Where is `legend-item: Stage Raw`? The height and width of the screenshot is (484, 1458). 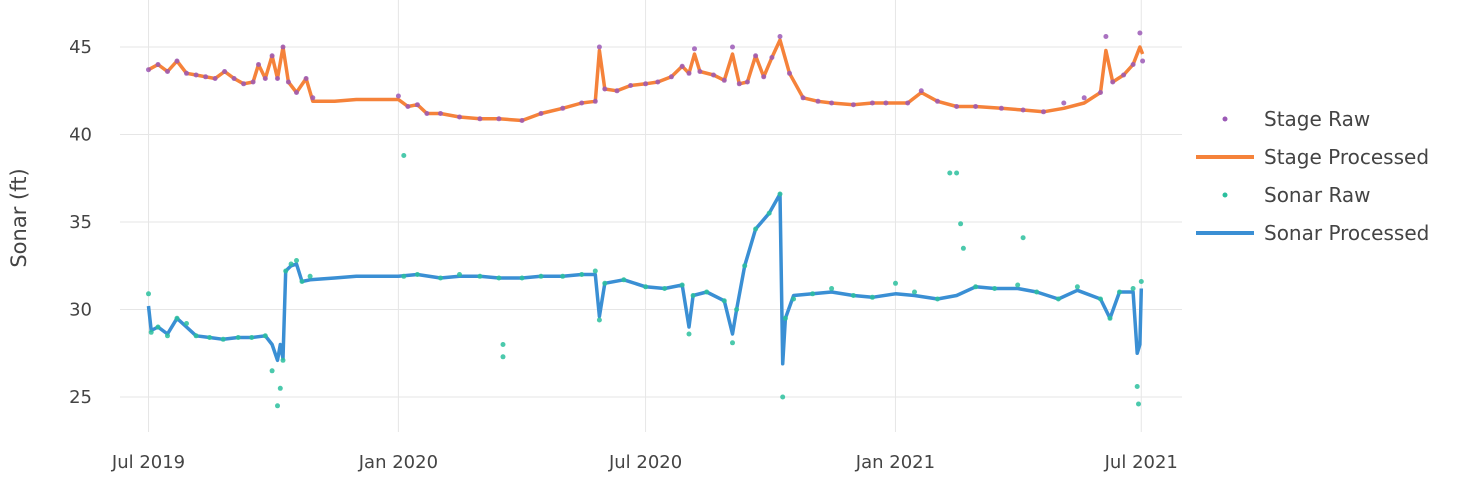 legend-item: Stage Raw is located at coordinates (1296, 119).